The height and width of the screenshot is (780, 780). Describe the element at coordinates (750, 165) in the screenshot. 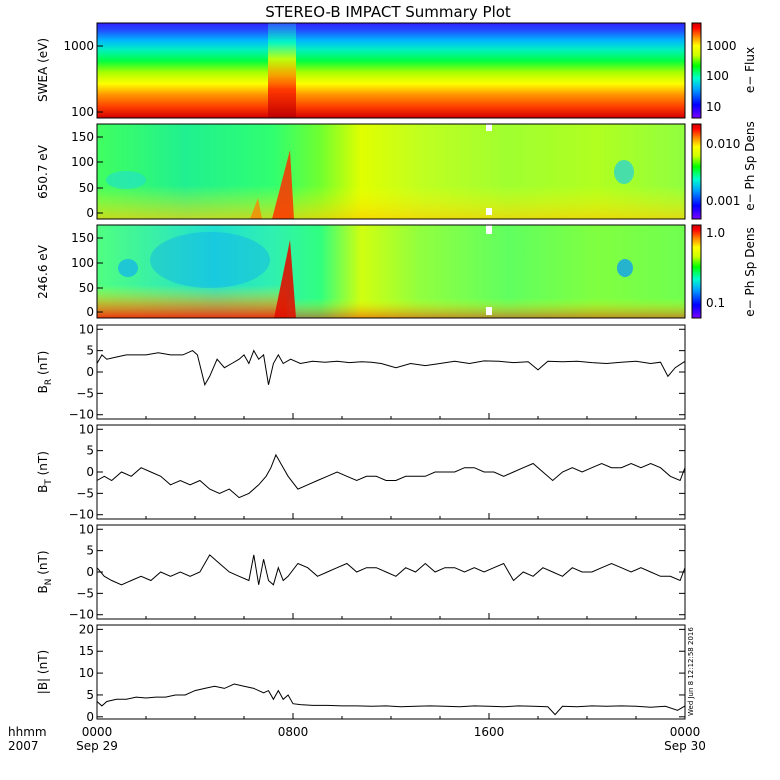

I see `pad-650-colorbar-label: e− Ph Sp Dens` at that location.